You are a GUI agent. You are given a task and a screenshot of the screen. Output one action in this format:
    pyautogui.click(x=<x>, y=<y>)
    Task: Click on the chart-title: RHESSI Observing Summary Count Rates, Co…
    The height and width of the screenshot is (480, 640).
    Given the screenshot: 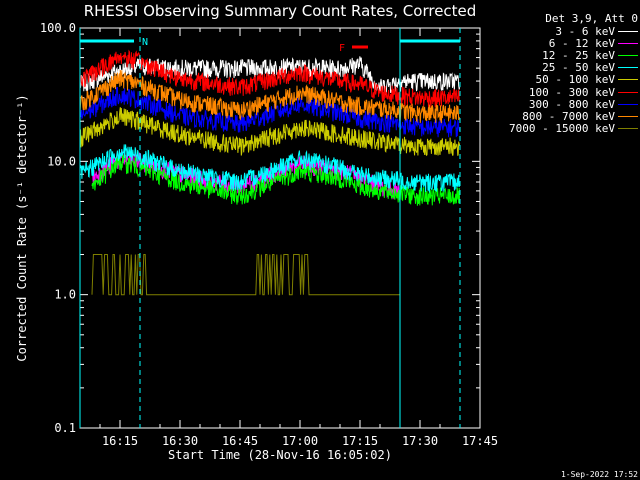 What is the action you would take?
    pyautogui.click(x=280, y=11)
    